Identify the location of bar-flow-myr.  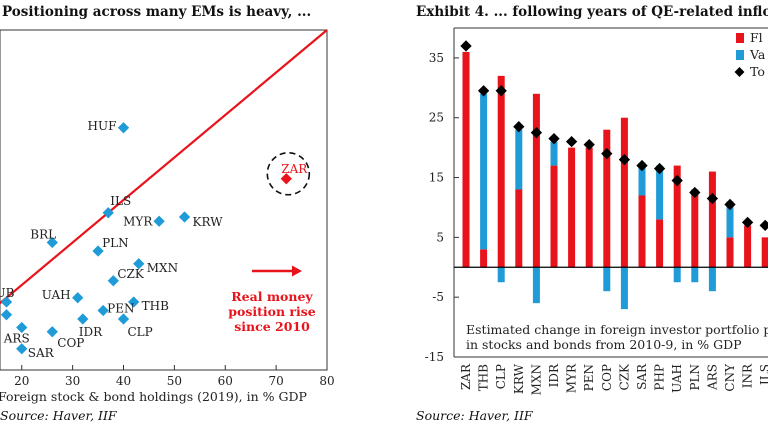
(572, 207).